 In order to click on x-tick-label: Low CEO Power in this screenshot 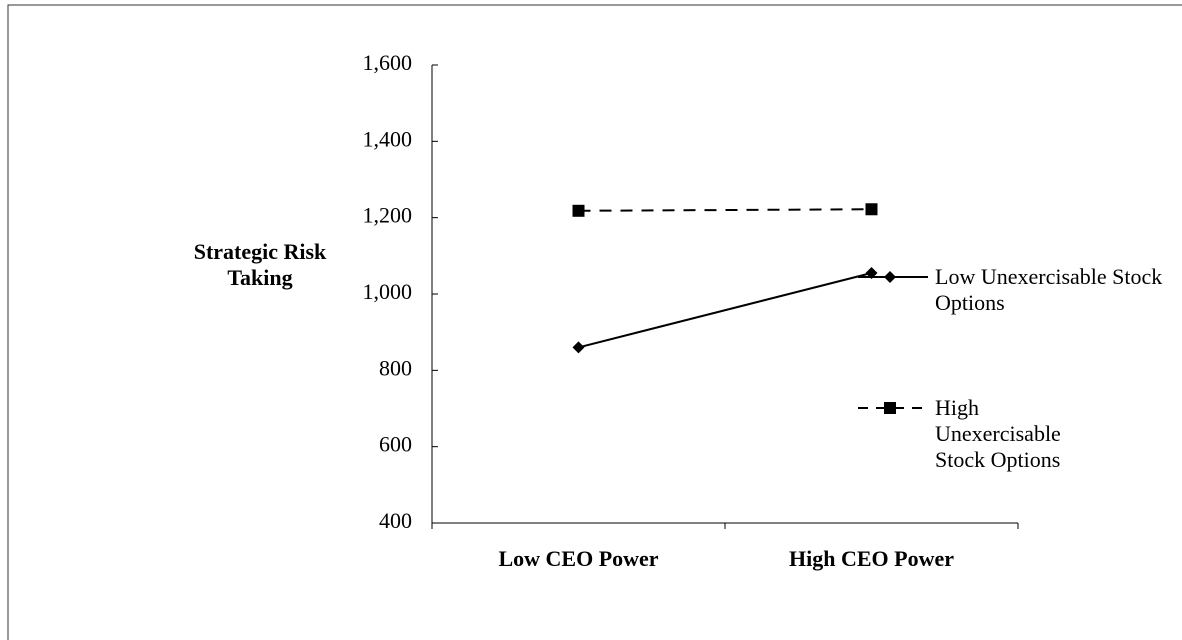, I will do `click(578, 558)`.